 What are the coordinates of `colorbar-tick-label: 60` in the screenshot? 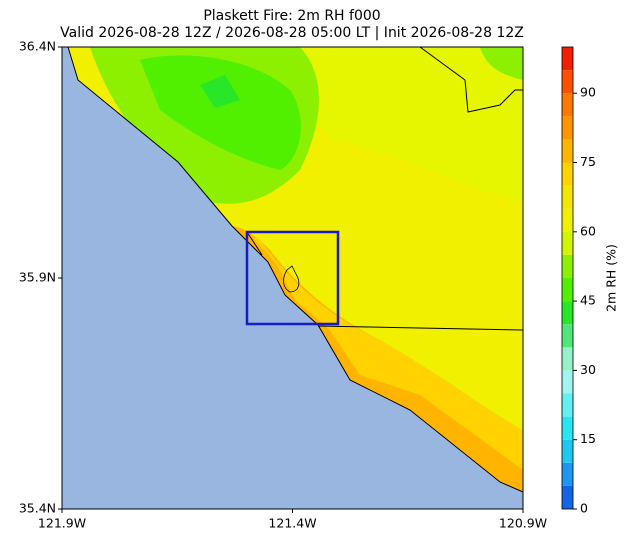 It's located at (588, 230).